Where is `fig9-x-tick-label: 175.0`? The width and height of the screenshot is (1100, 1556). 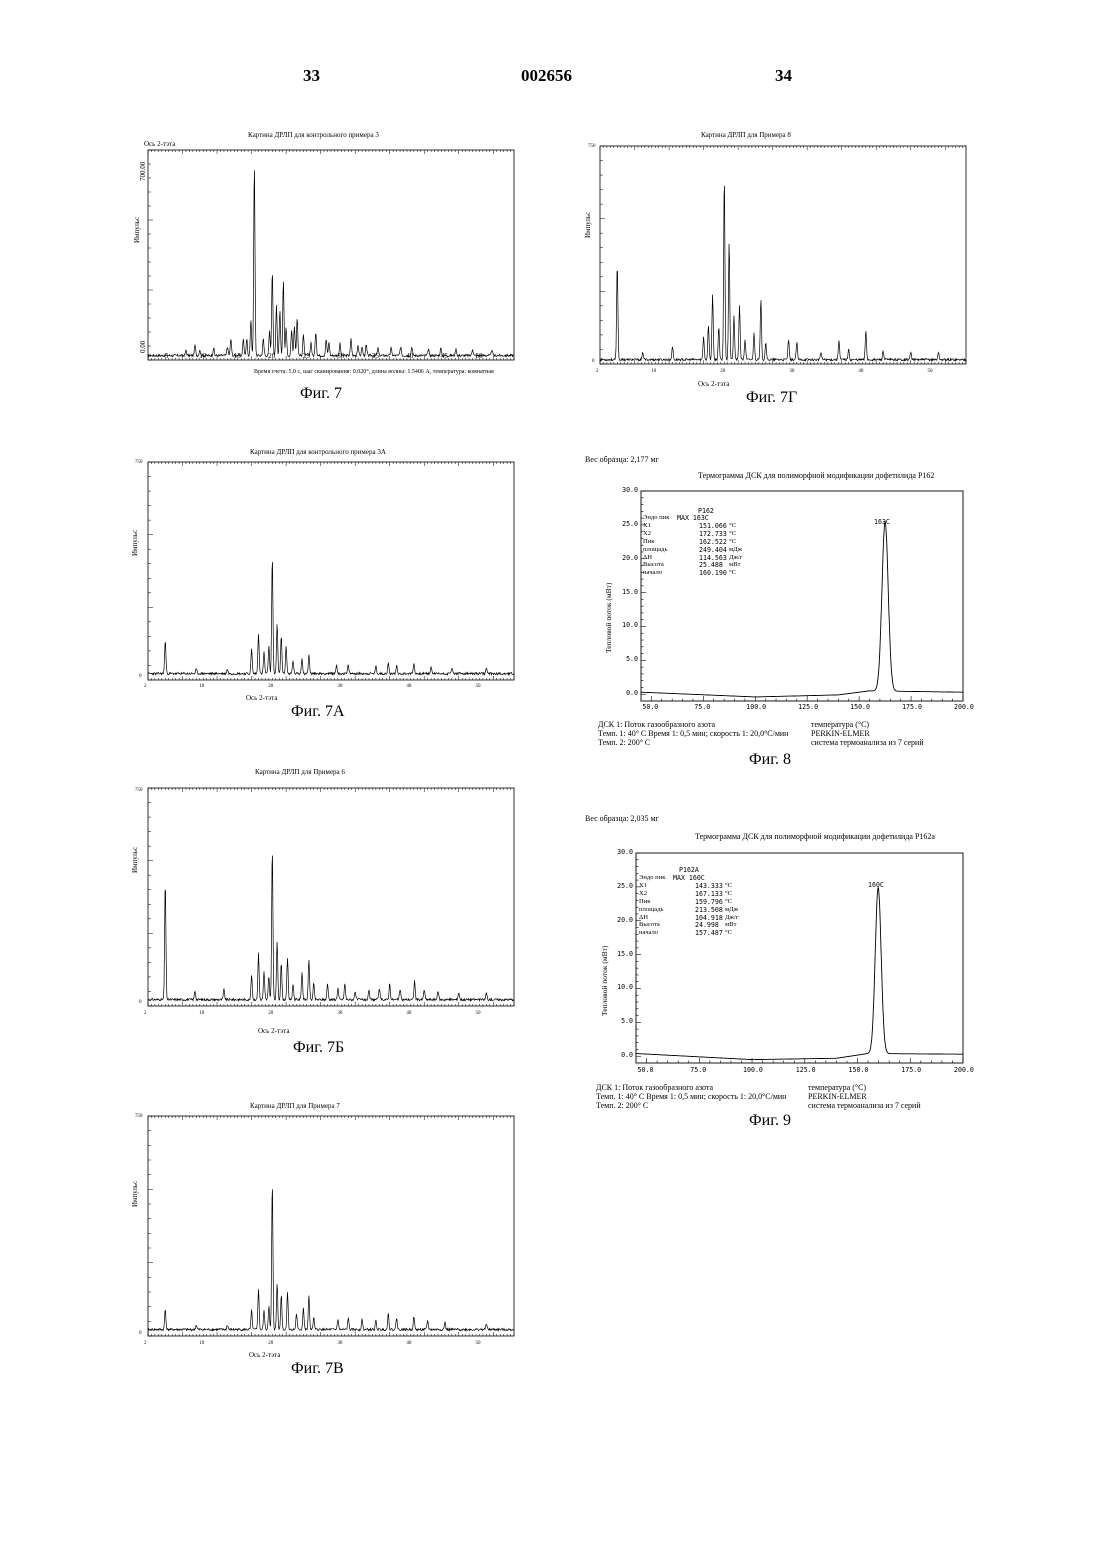 fig9-x-tick-label: 175.0 is located at coordinates (911, 1070).